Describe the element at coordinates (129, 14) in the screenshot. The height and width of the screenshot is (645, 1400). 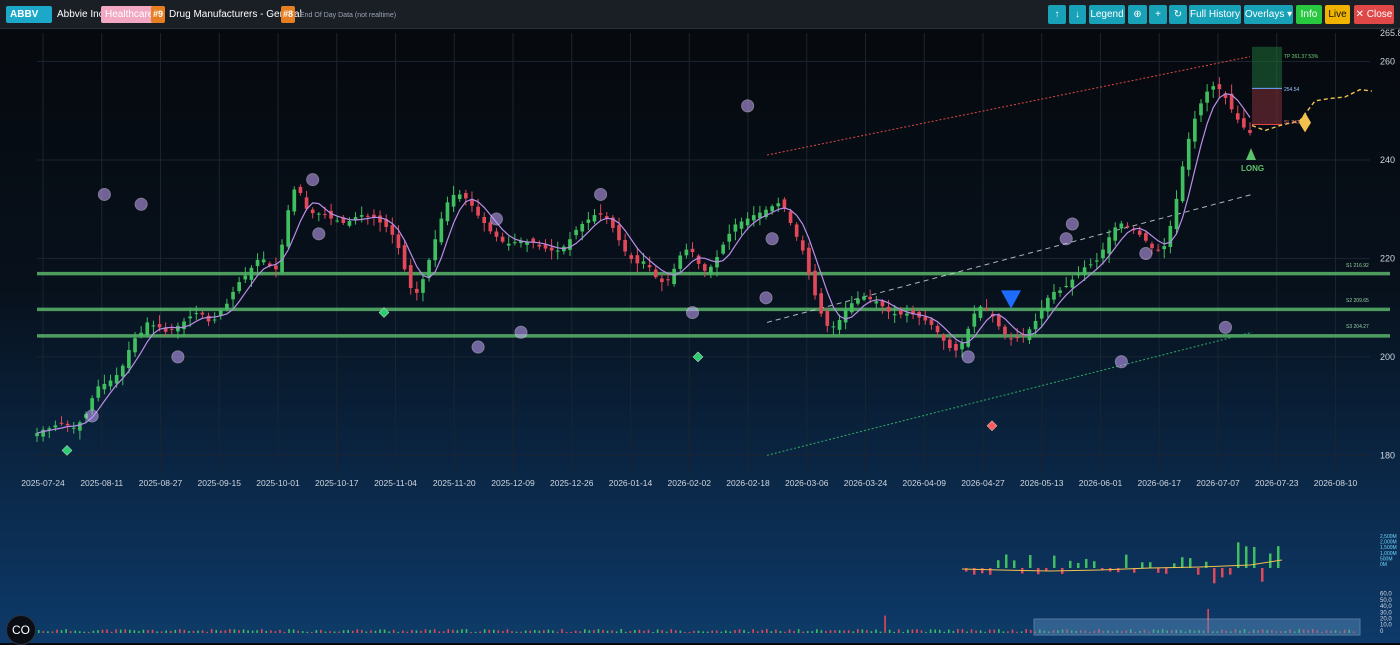
I see `sector-badge: Healthcare` at that location.